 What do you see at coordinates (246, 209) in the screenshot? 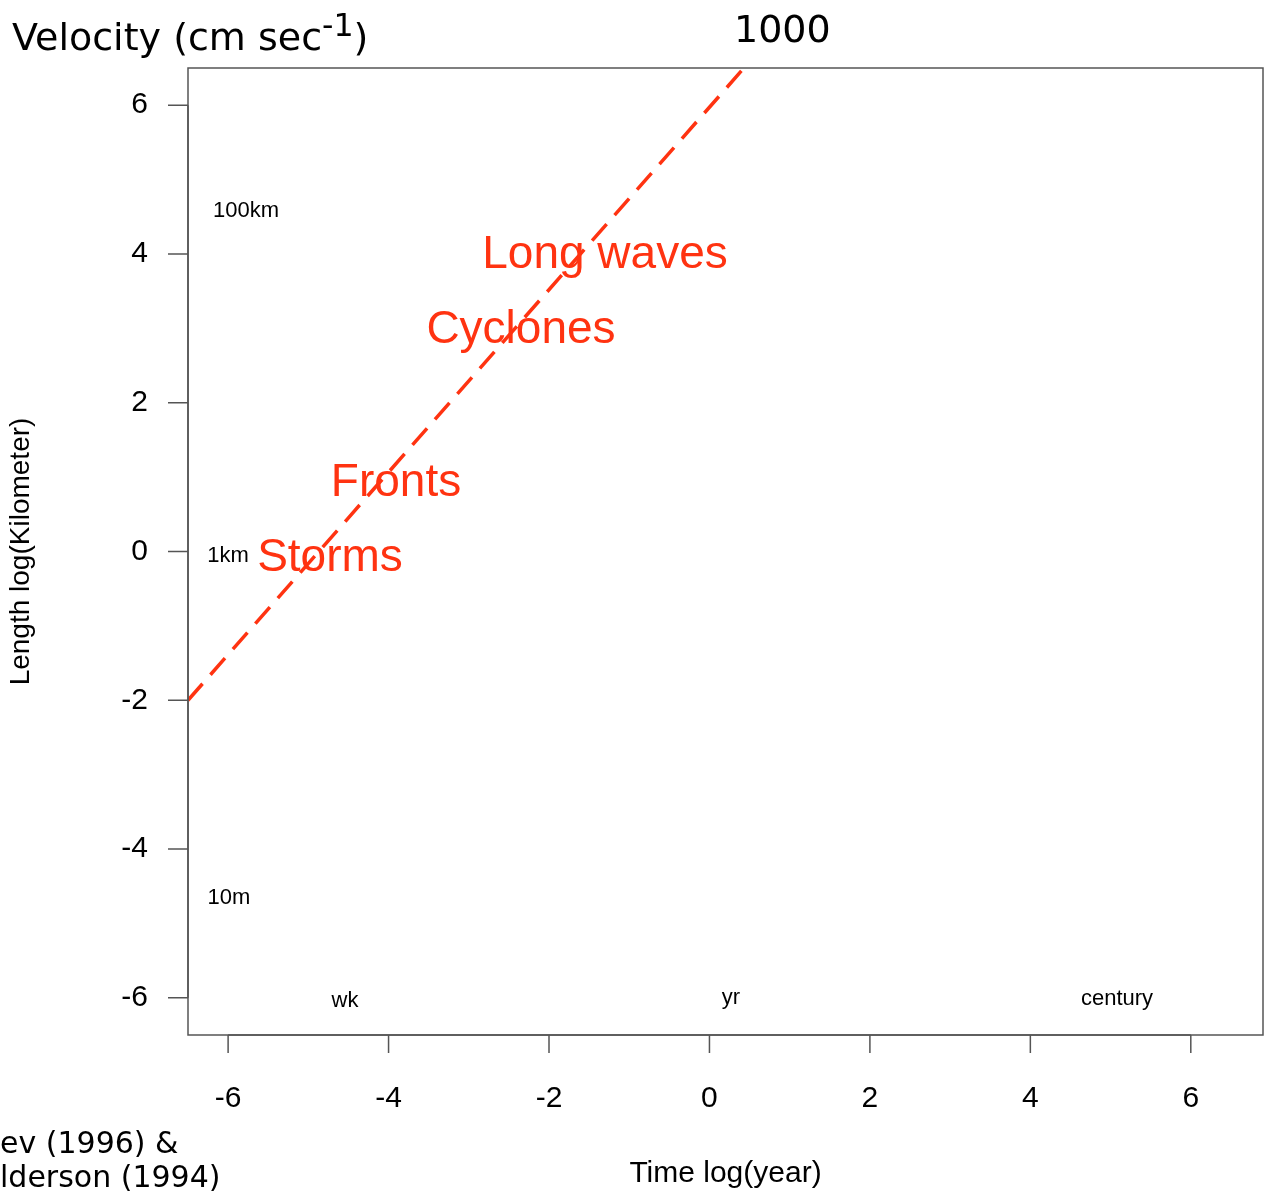
I see `annotation: 100km` at bounding box center [246, 209].